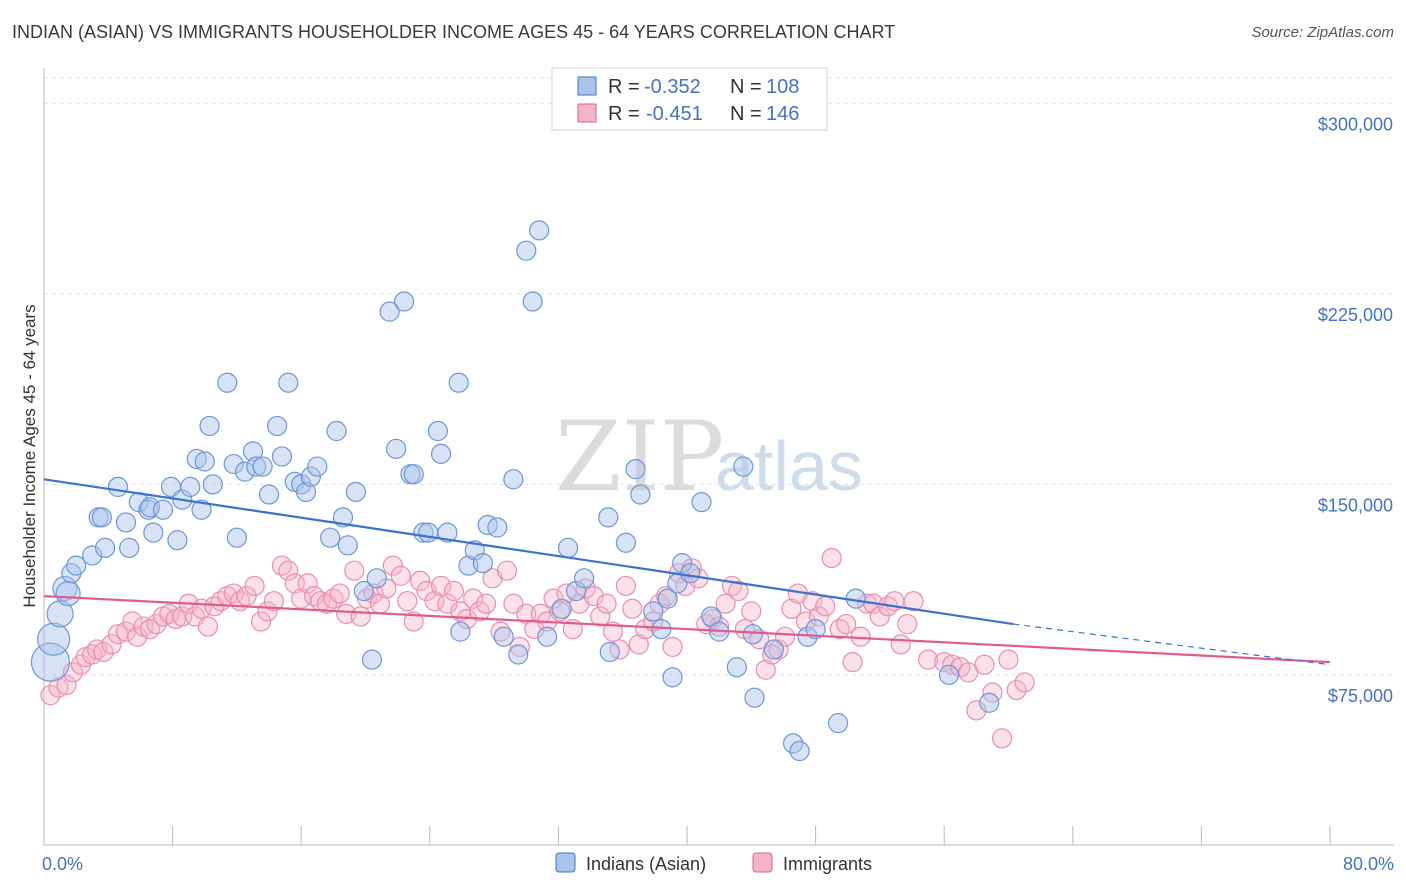 The height and width of the screenshot is (892, 1406). Describe the element at coordinates (565, 862) in the screenshot. I see `bottom-legend-swatch-indians` at that location.